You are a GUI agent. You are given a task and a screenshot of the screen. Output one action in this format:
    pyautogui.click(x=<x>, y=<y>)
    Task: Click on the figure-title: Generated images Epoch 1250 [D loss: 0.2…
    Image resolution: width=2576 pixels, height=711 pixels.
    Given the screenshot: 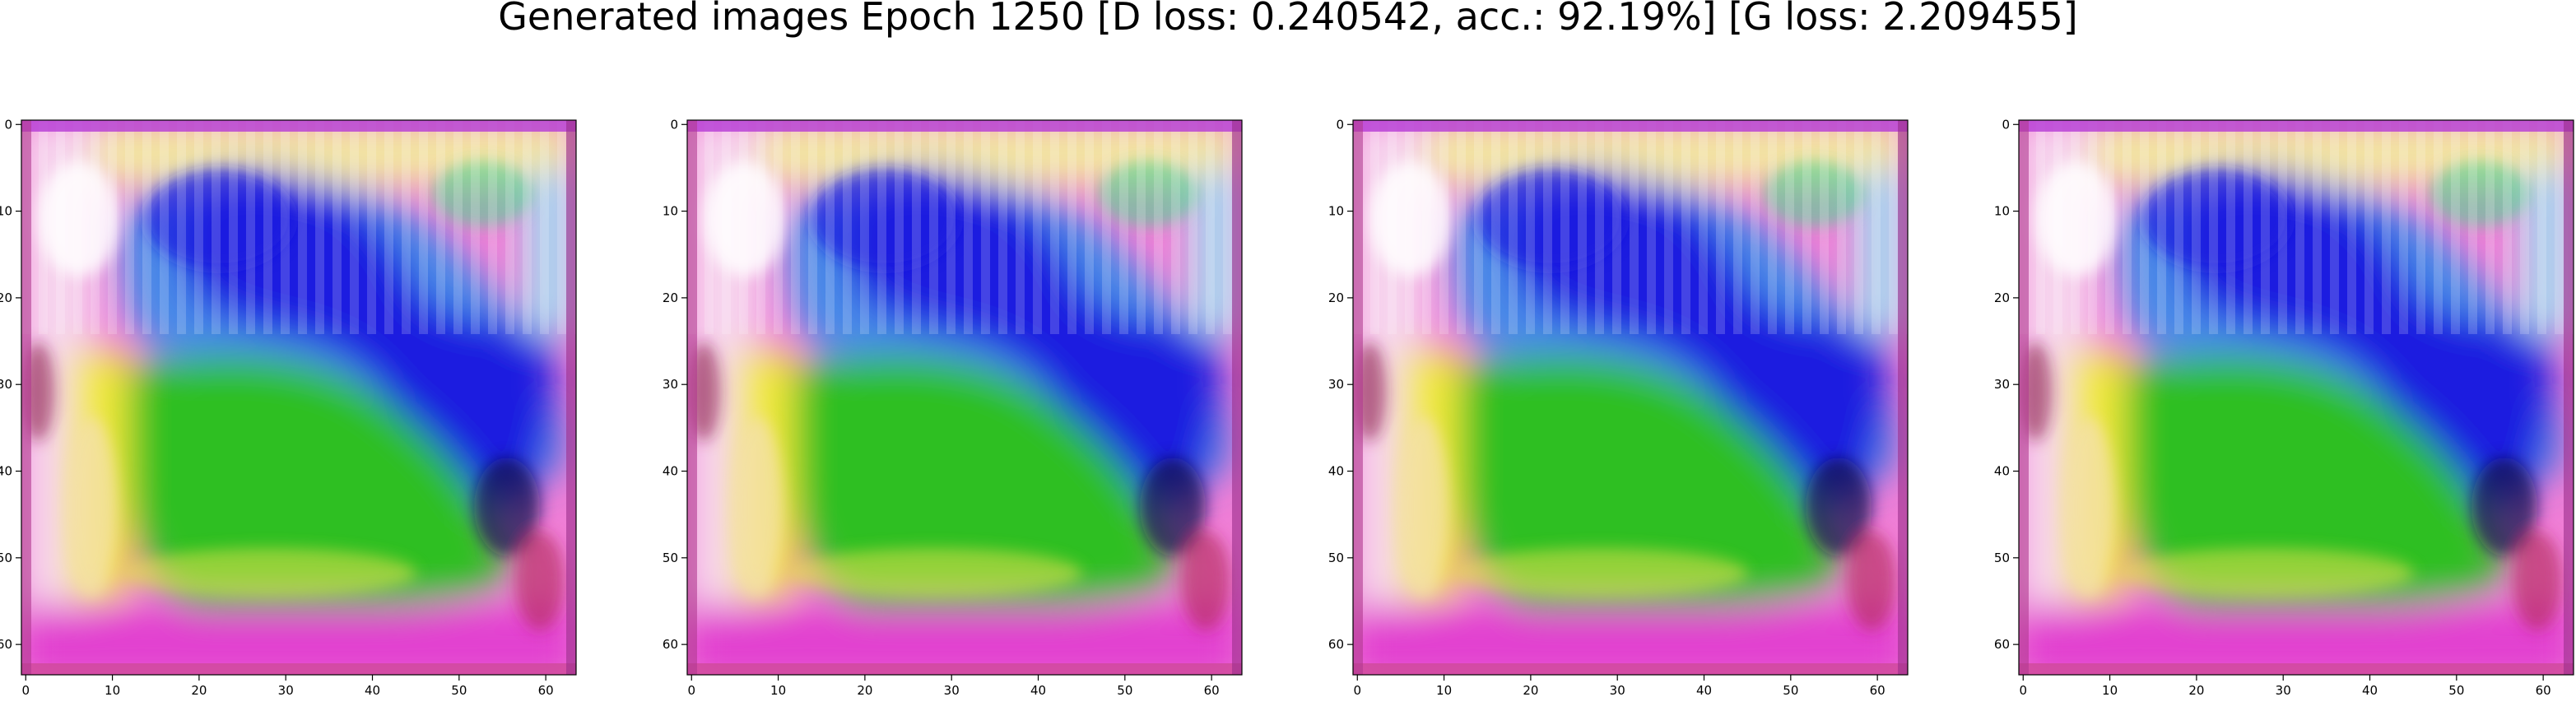 What is the action you would take?
    pyautogui.click(x=1288, y=19)
    